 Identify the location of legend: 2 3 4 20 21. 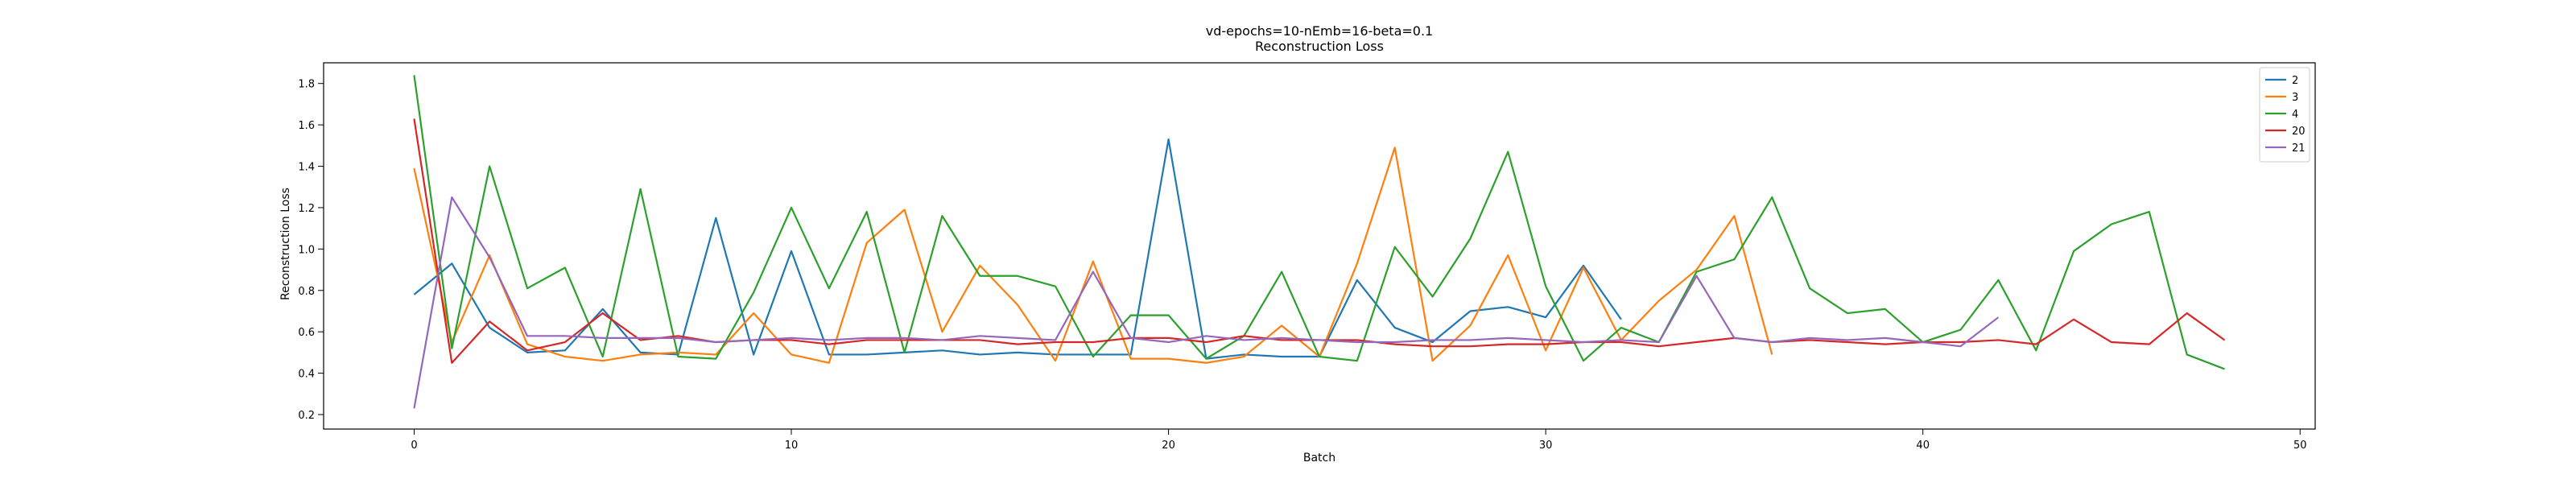
(2284, 115).